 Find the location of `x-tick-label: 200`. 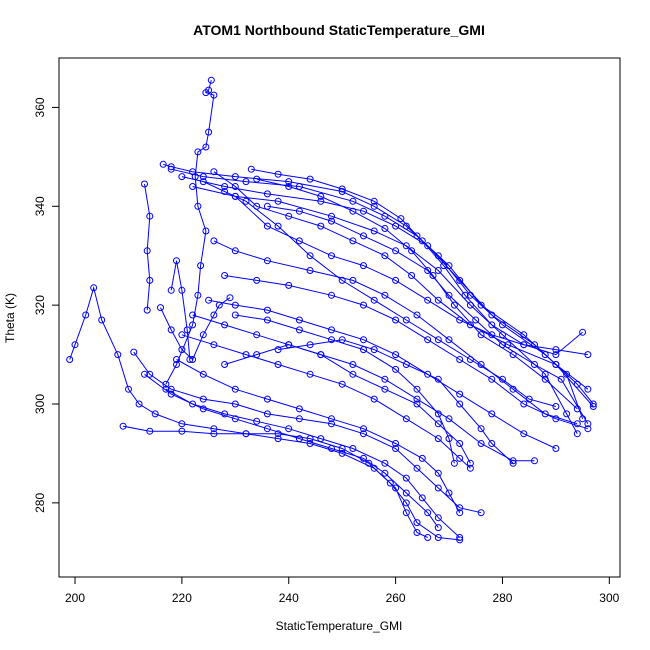

x-tick-label: 200 is located at coordinates (75, 598).